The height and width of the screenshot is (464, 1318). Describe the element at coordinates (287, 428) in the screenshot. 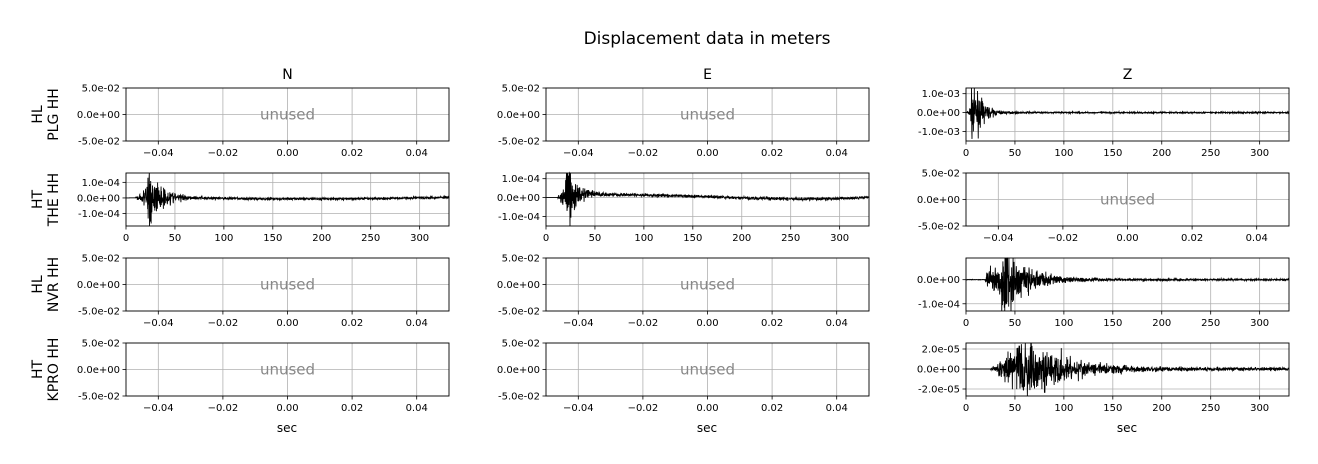

I see `x-axis-label-col-n: sec` at that location.